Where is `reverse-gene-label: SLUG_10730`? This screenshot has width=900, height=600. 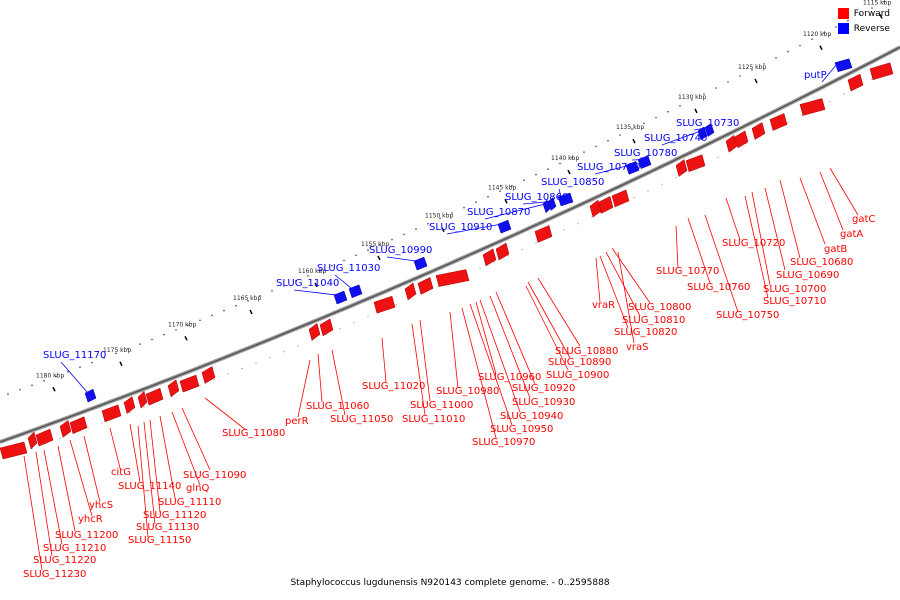 reverse-gene-label: SLUG_10730 is located at coordinates (707, 123).